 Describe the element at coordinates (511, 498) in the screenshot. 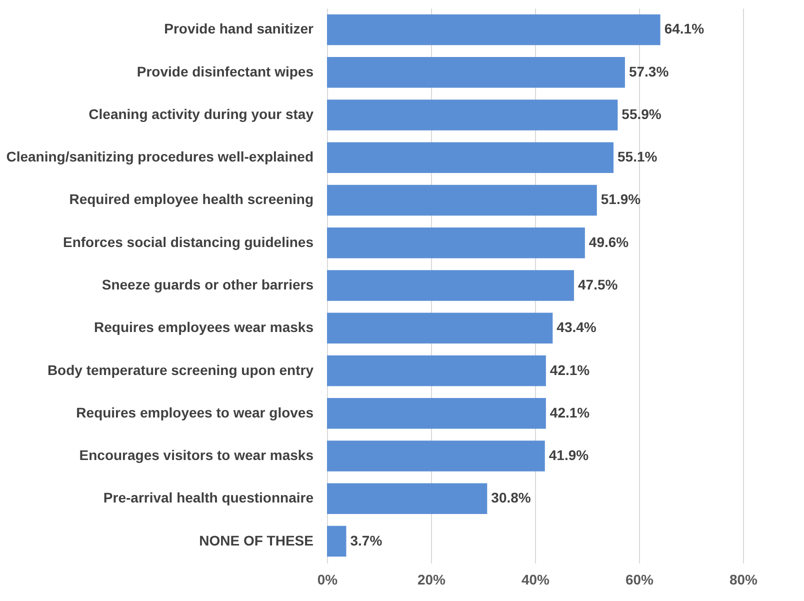

I see `data-label: 30.8%` at that location.